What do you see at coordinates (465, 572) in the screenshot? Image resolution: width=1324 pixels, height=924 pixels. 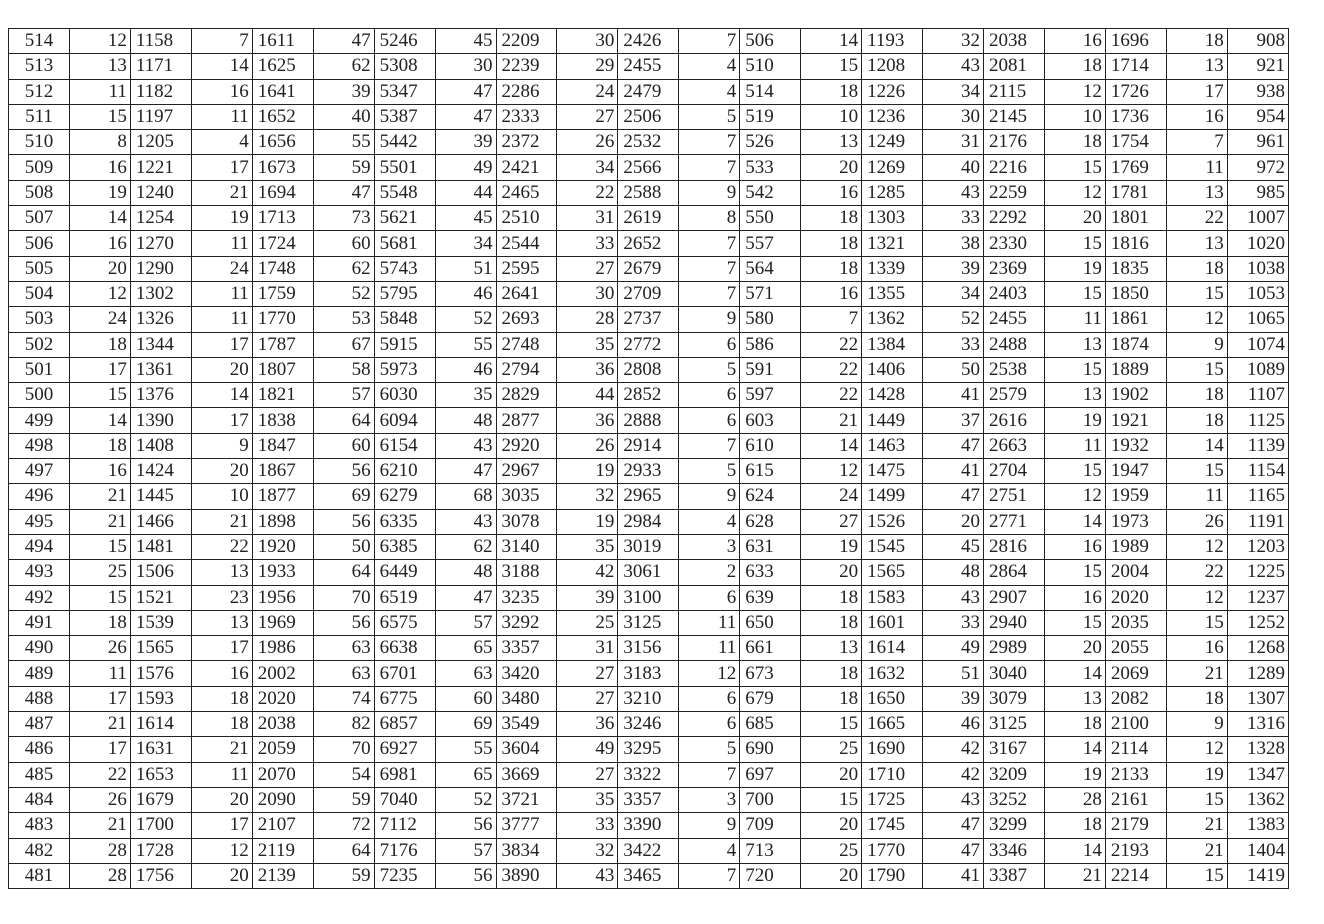 I see `count-cell: 48` at bounding box center [465, 572].